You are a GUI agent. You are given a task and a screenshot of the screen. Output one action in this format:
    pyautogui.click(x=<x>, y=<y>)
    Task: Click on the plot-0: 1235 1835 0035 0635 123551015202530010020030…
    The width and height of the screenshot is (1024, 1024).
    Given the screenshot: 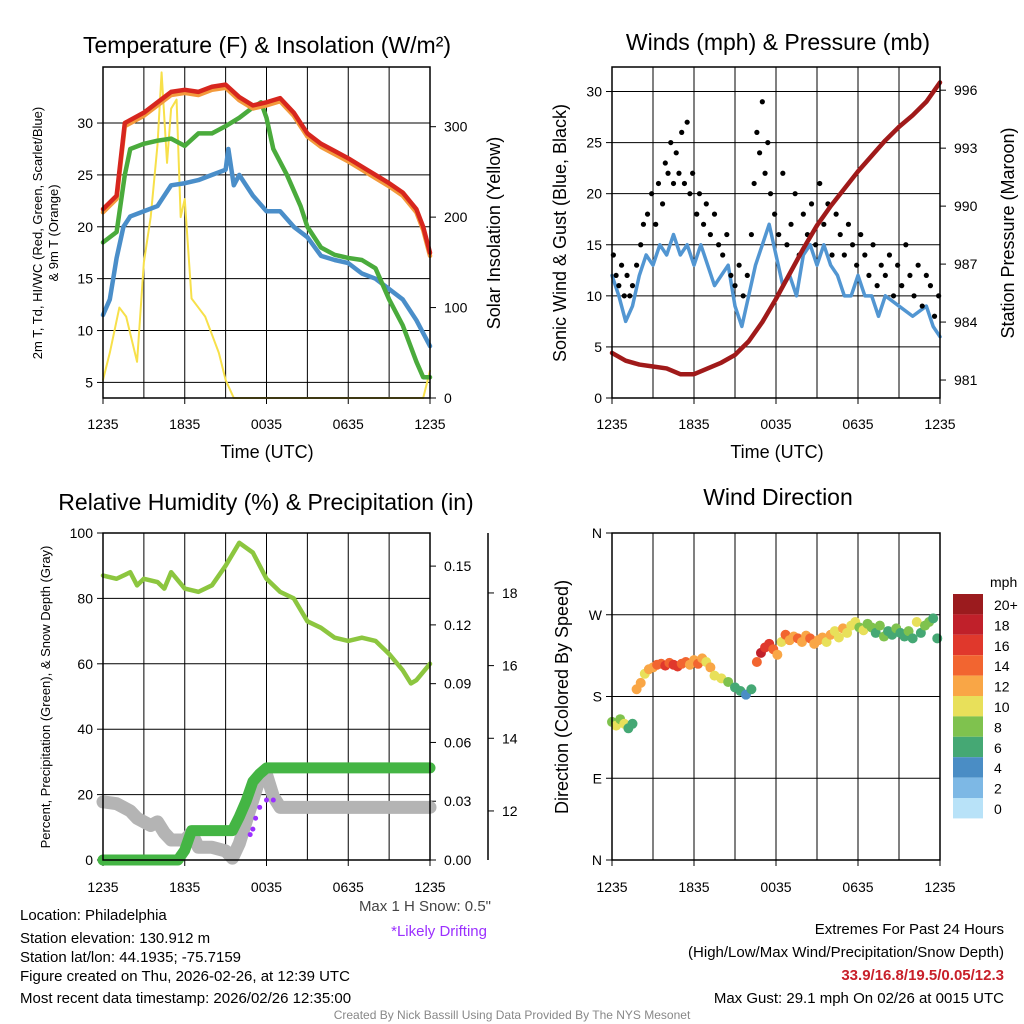 What is the action you would take?
    pyautogui.click(x=272, y=249)
    